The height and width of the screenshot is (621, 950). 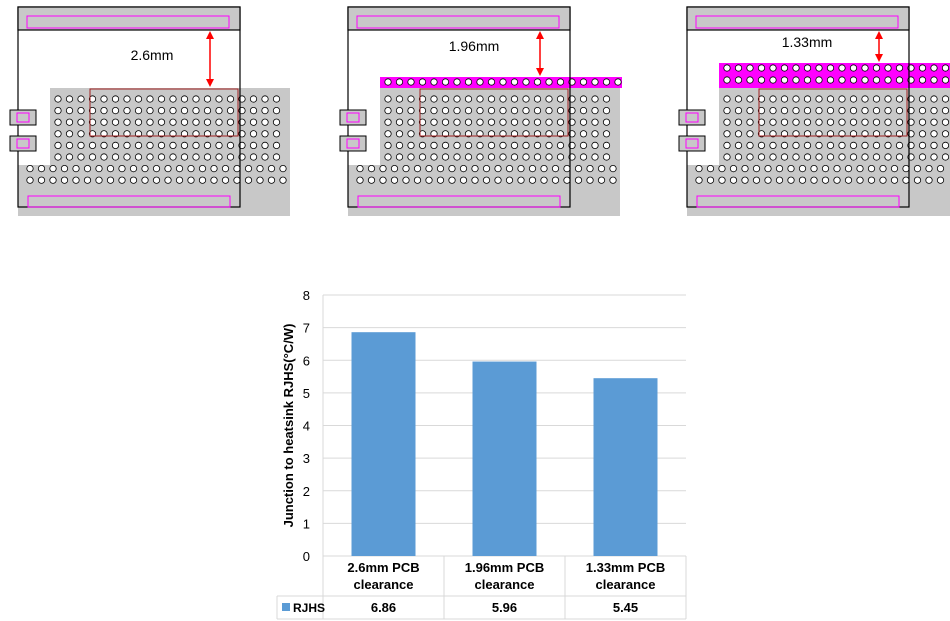 I want to click on side-pin, so click(x=692, y=117).